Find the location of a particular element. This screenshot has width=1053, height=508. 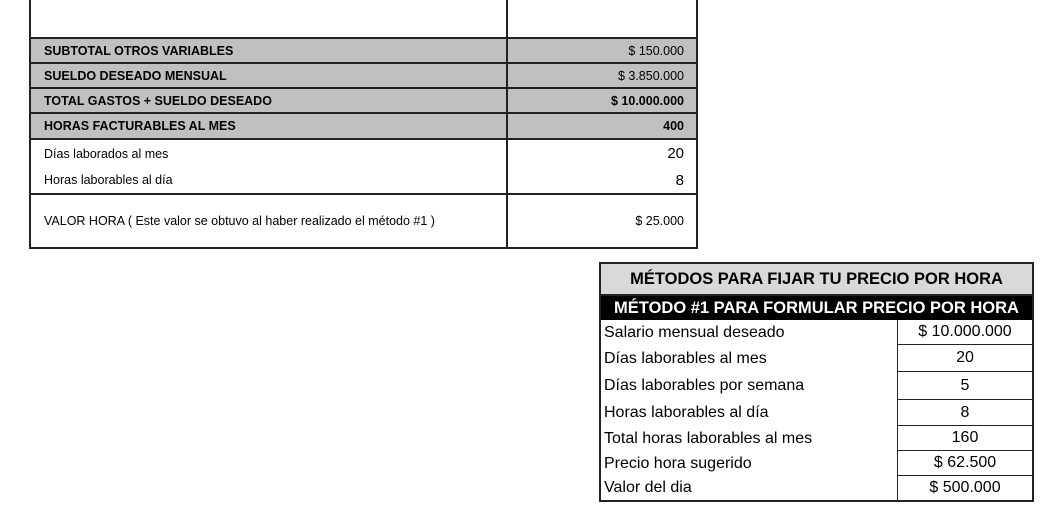

row-value: $ 62.500 is located at coordinates (965, 463).